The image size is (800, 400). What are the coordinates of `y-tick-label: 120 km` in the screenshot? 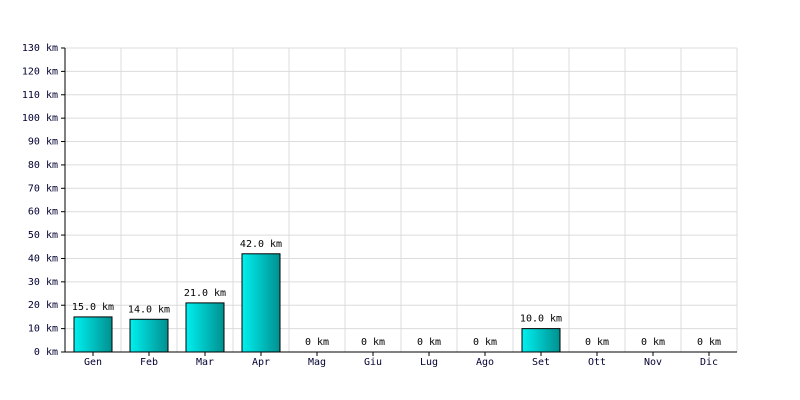 It's located at (40, 71).